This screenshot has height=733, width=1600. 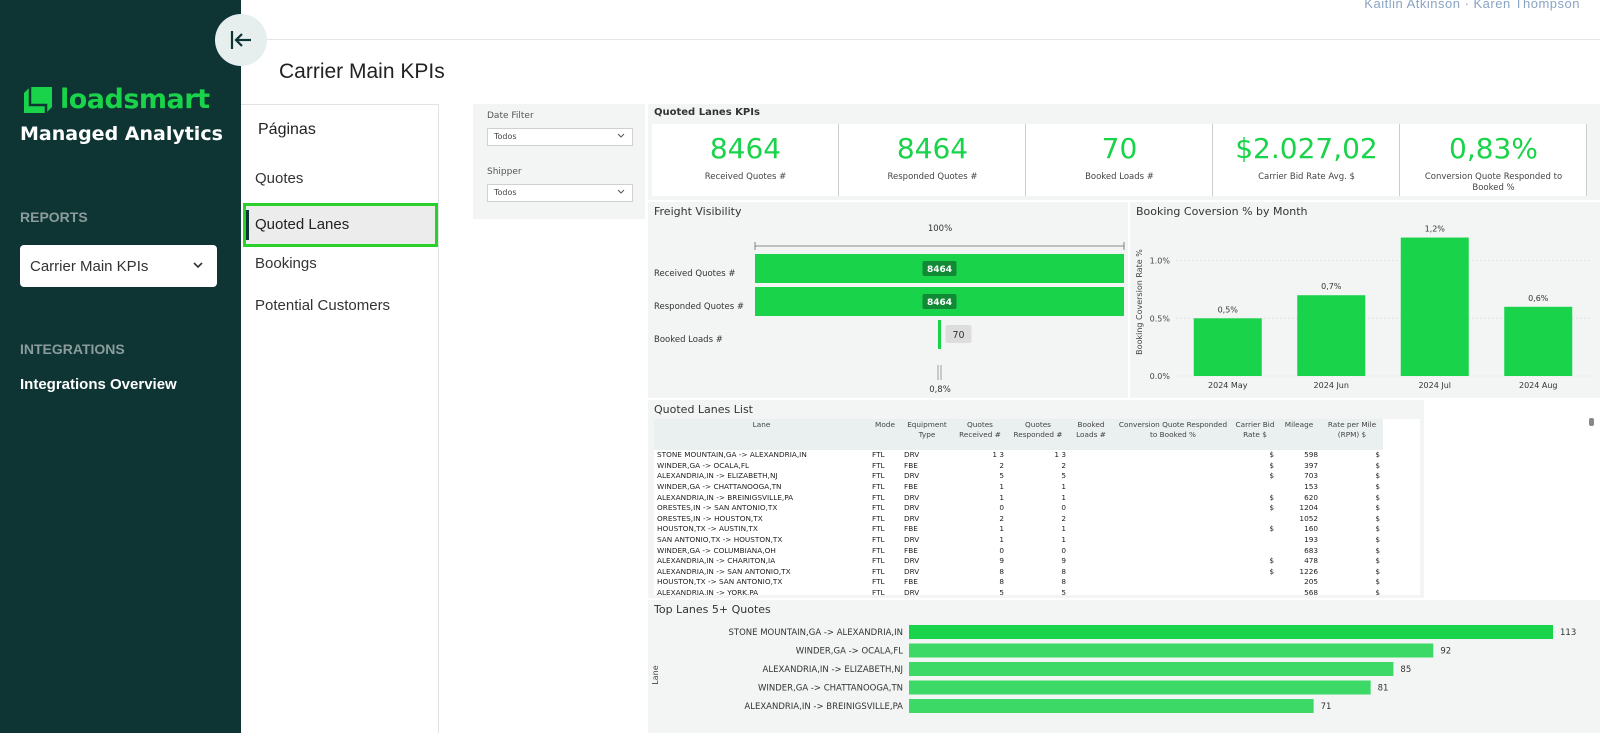 What do you see at coordinates (1018, 466) in the screenshot?
I see `table-row: WINDER,GA -> OCALA,FL FTL FBE 2 2 $397 $` at bounding box center [1018, 466].